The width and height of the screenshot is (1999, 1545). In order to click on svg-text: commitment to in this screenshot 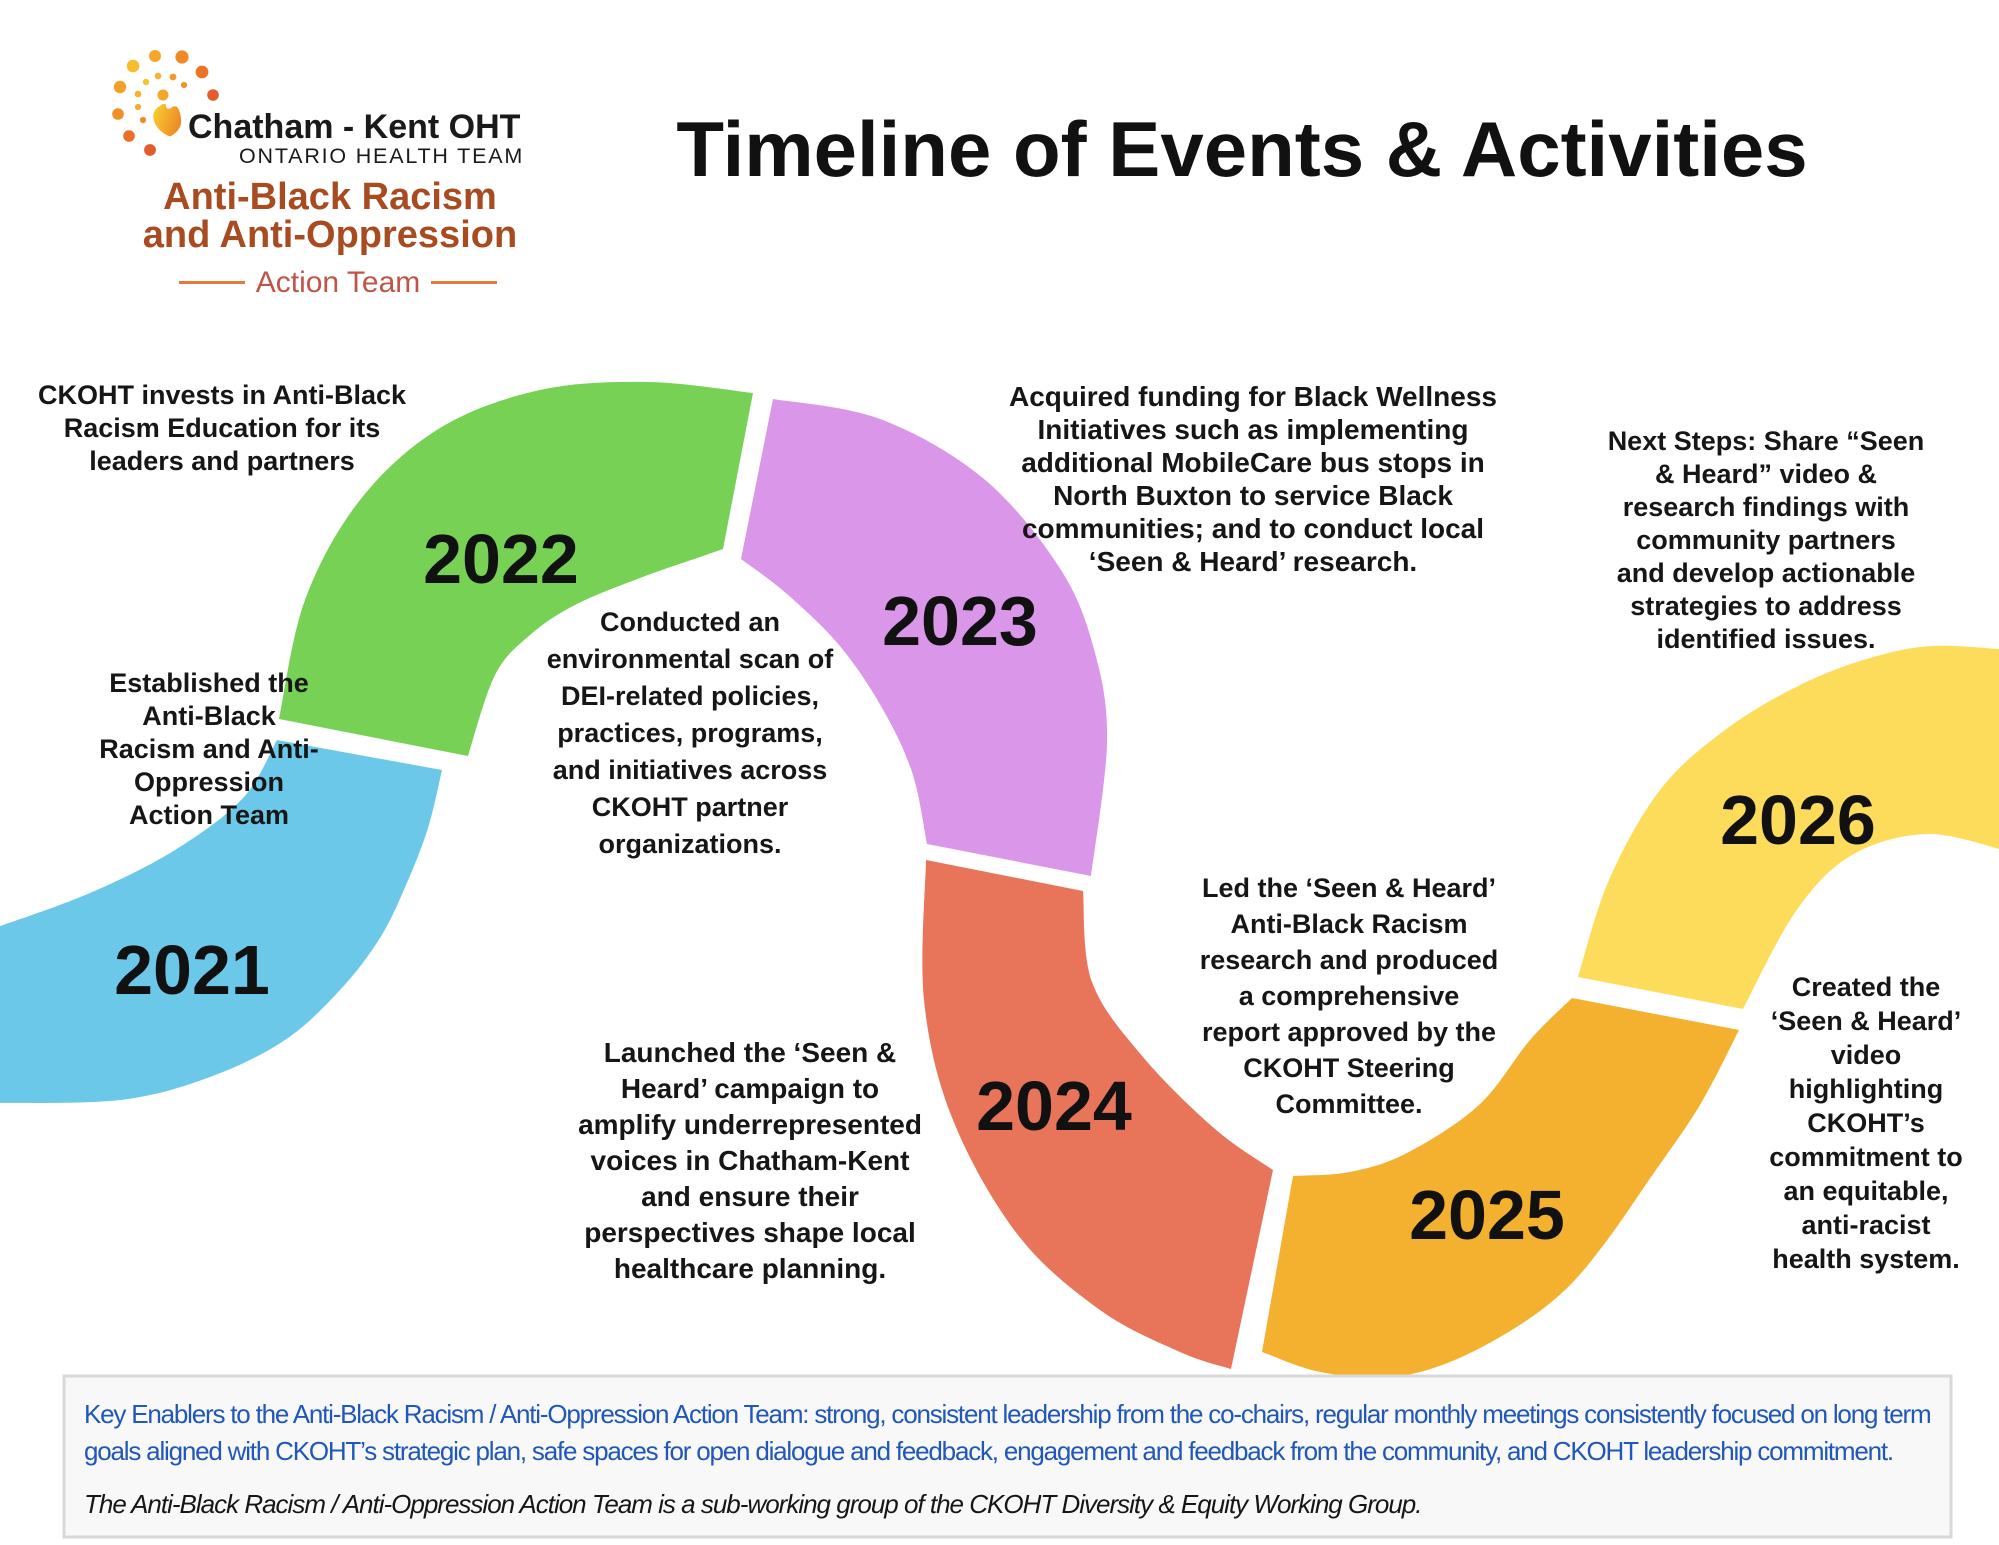, I will do `click(1866, 1157)`.